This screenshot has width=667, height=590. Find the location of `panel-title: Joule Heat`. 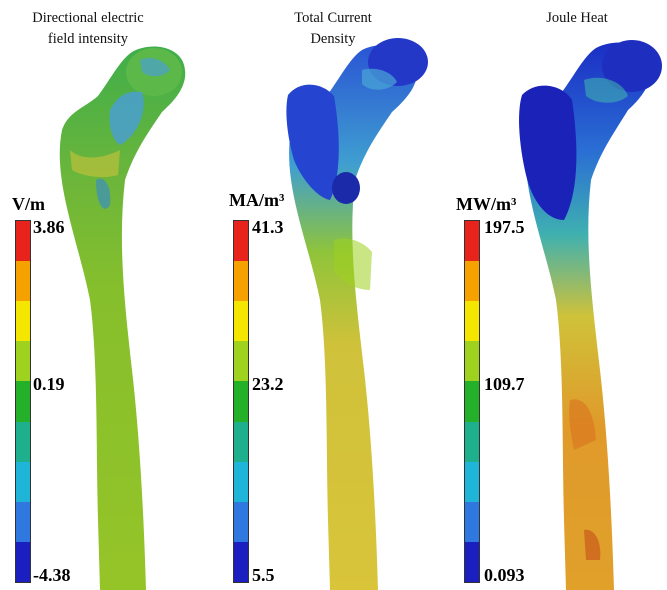

panel-title: Joule Heat is located at coordinates (577, 18).